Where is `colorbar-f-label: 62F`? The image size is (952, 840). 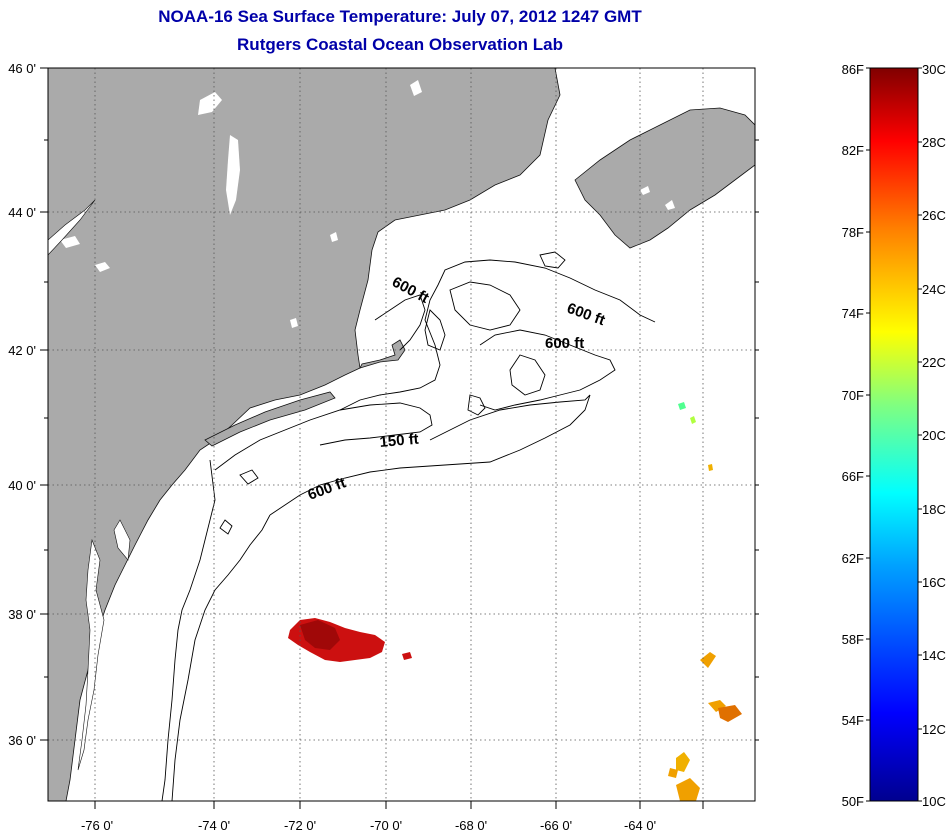
colorbar-f-label: 62F is located at coordinates (853, 558).